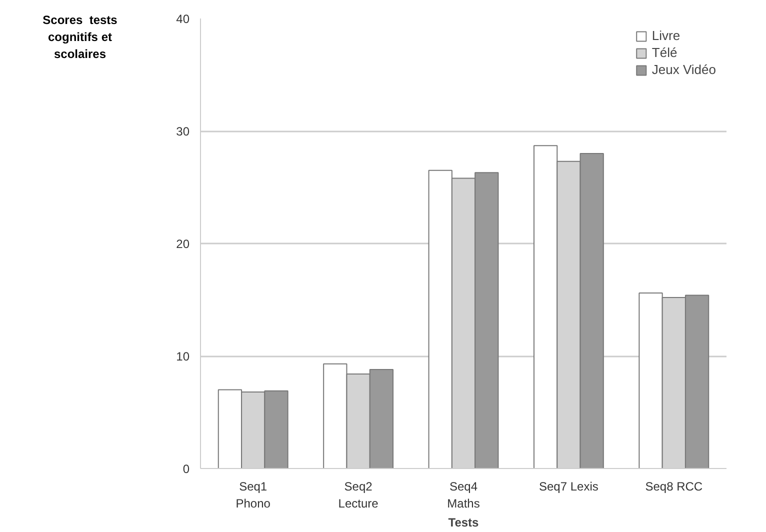  What do you see at coordinates (665, 52) in the screenshot?
I see `legend-label: Télé` at bounding box center [665, 52].